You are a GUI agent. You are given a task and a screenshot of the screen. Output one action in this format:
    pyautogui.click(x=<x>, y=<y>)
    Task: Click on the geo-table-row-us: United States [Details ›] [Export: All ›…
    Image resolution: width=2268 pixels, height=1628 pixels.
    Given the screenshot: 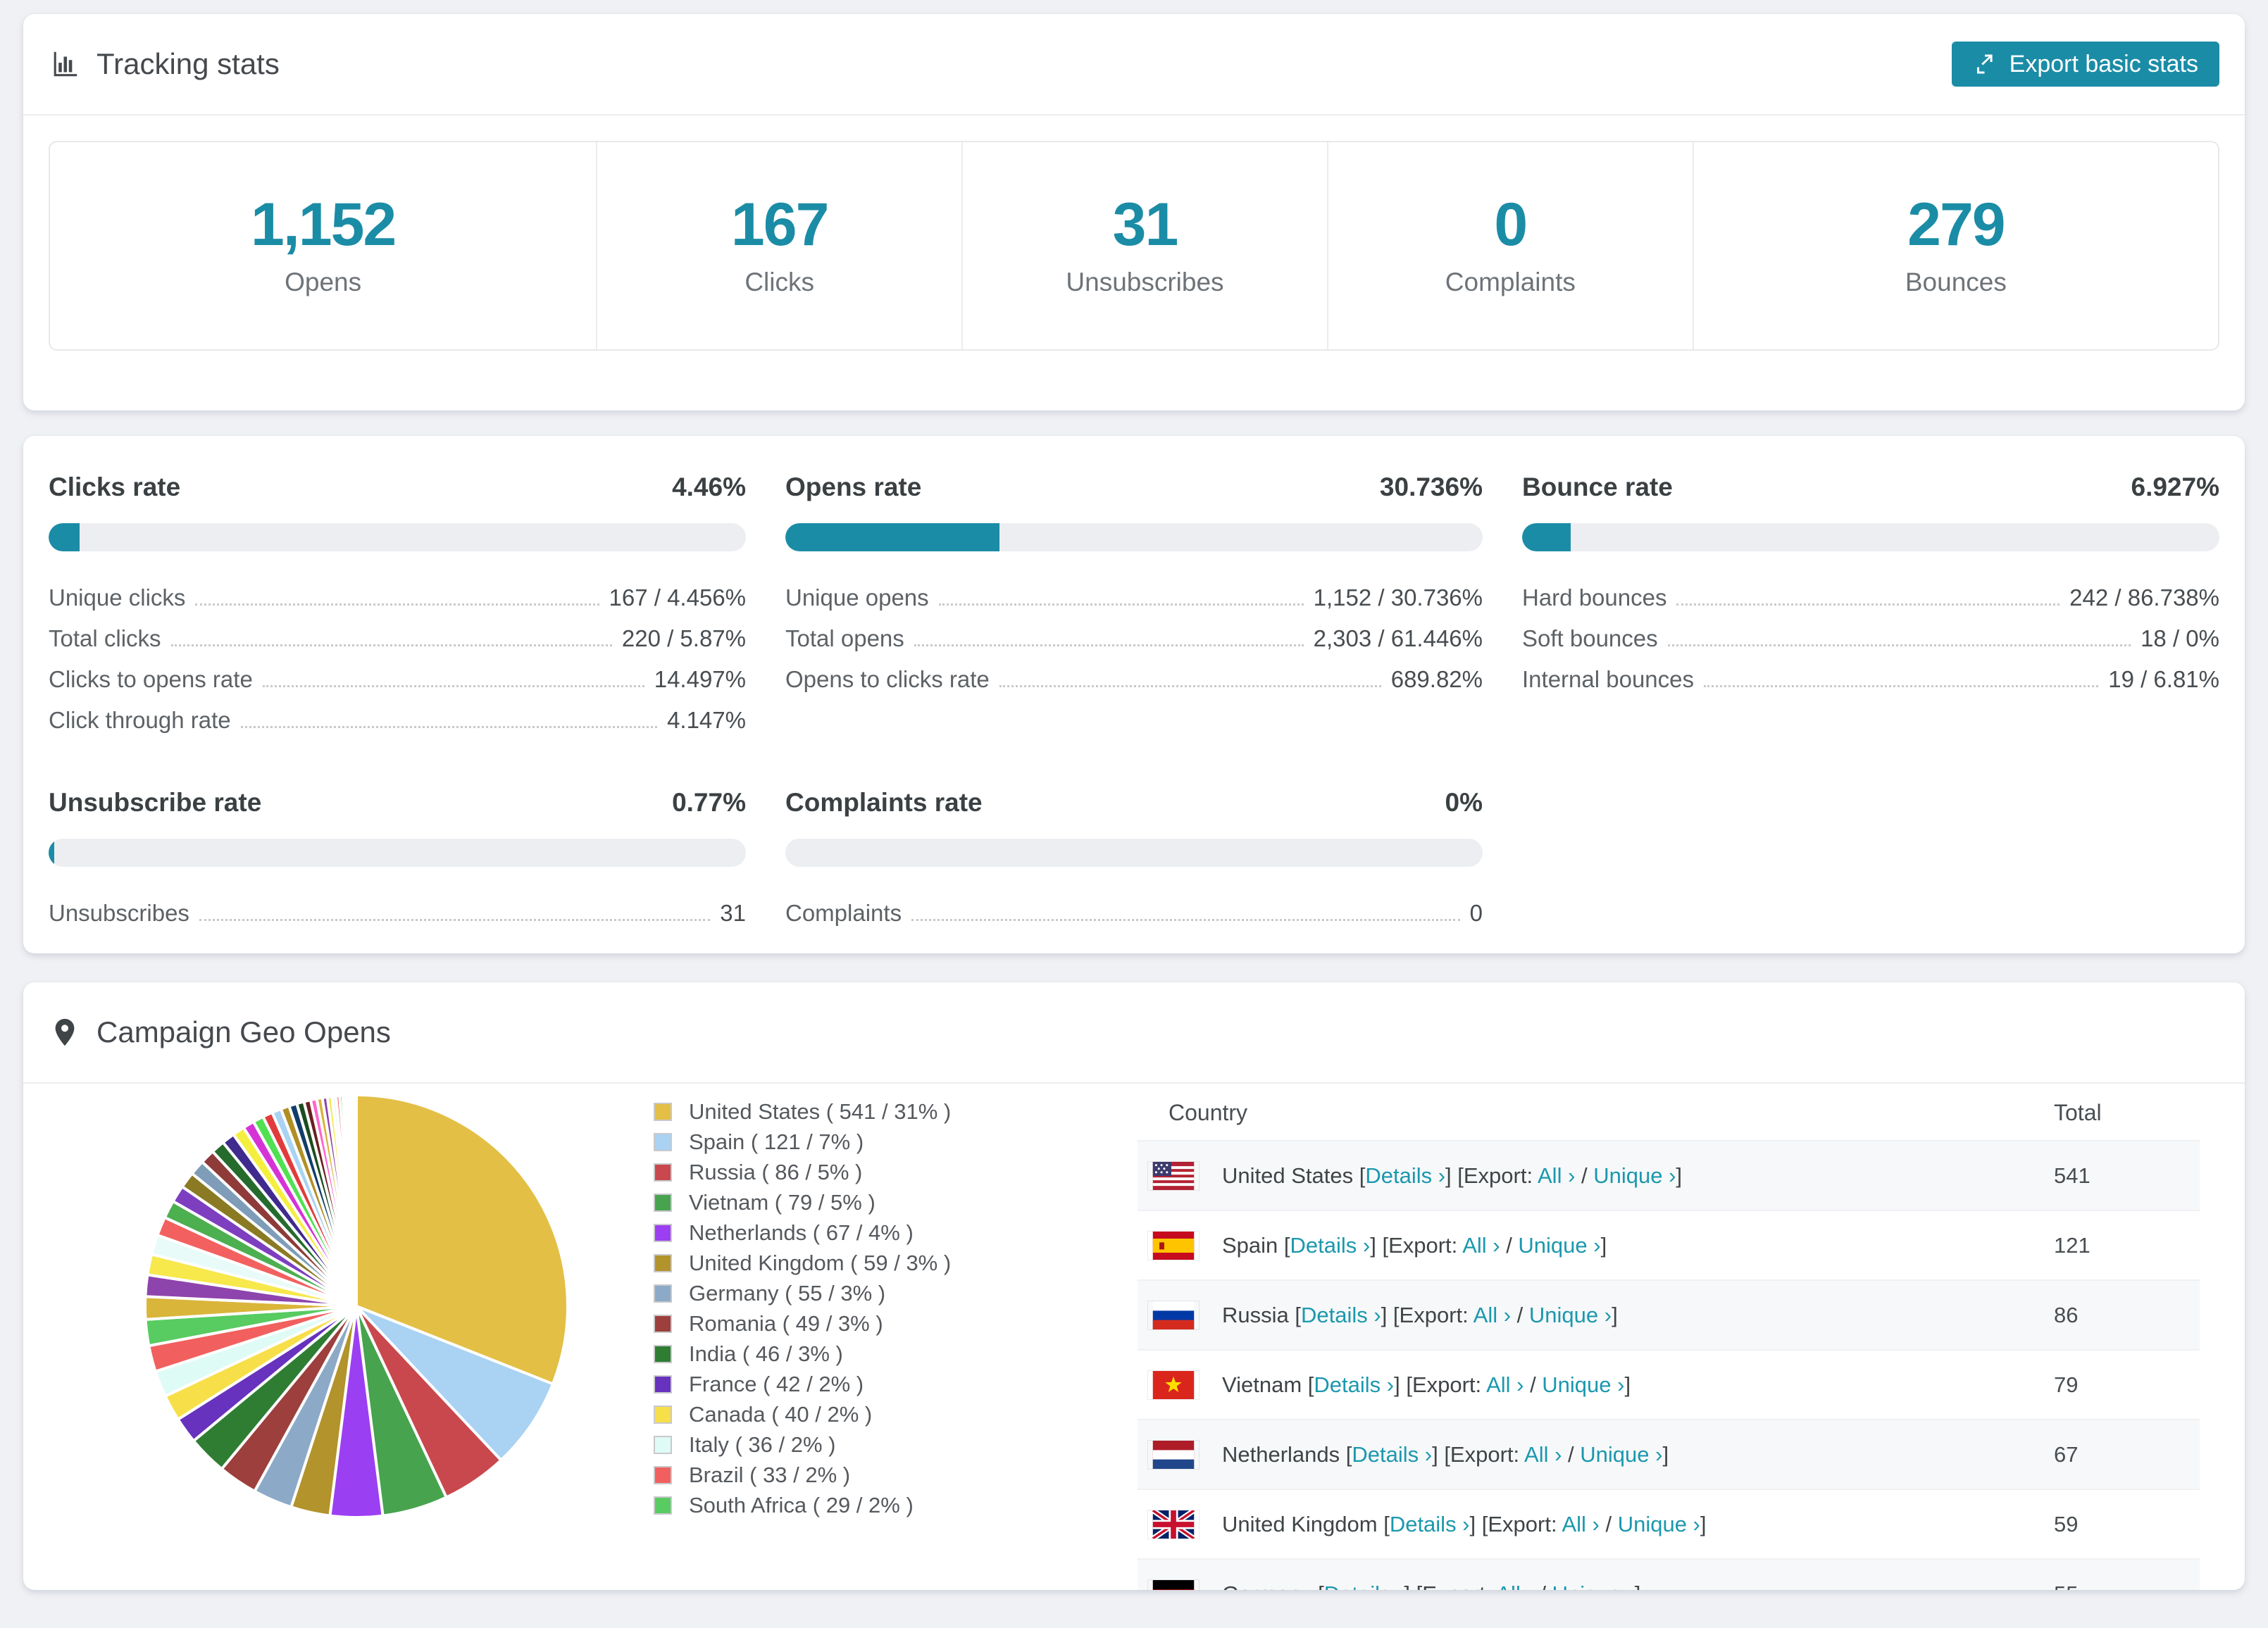 What is the action you would take?
    pyautogui.click(x=1669, y=1175)
    